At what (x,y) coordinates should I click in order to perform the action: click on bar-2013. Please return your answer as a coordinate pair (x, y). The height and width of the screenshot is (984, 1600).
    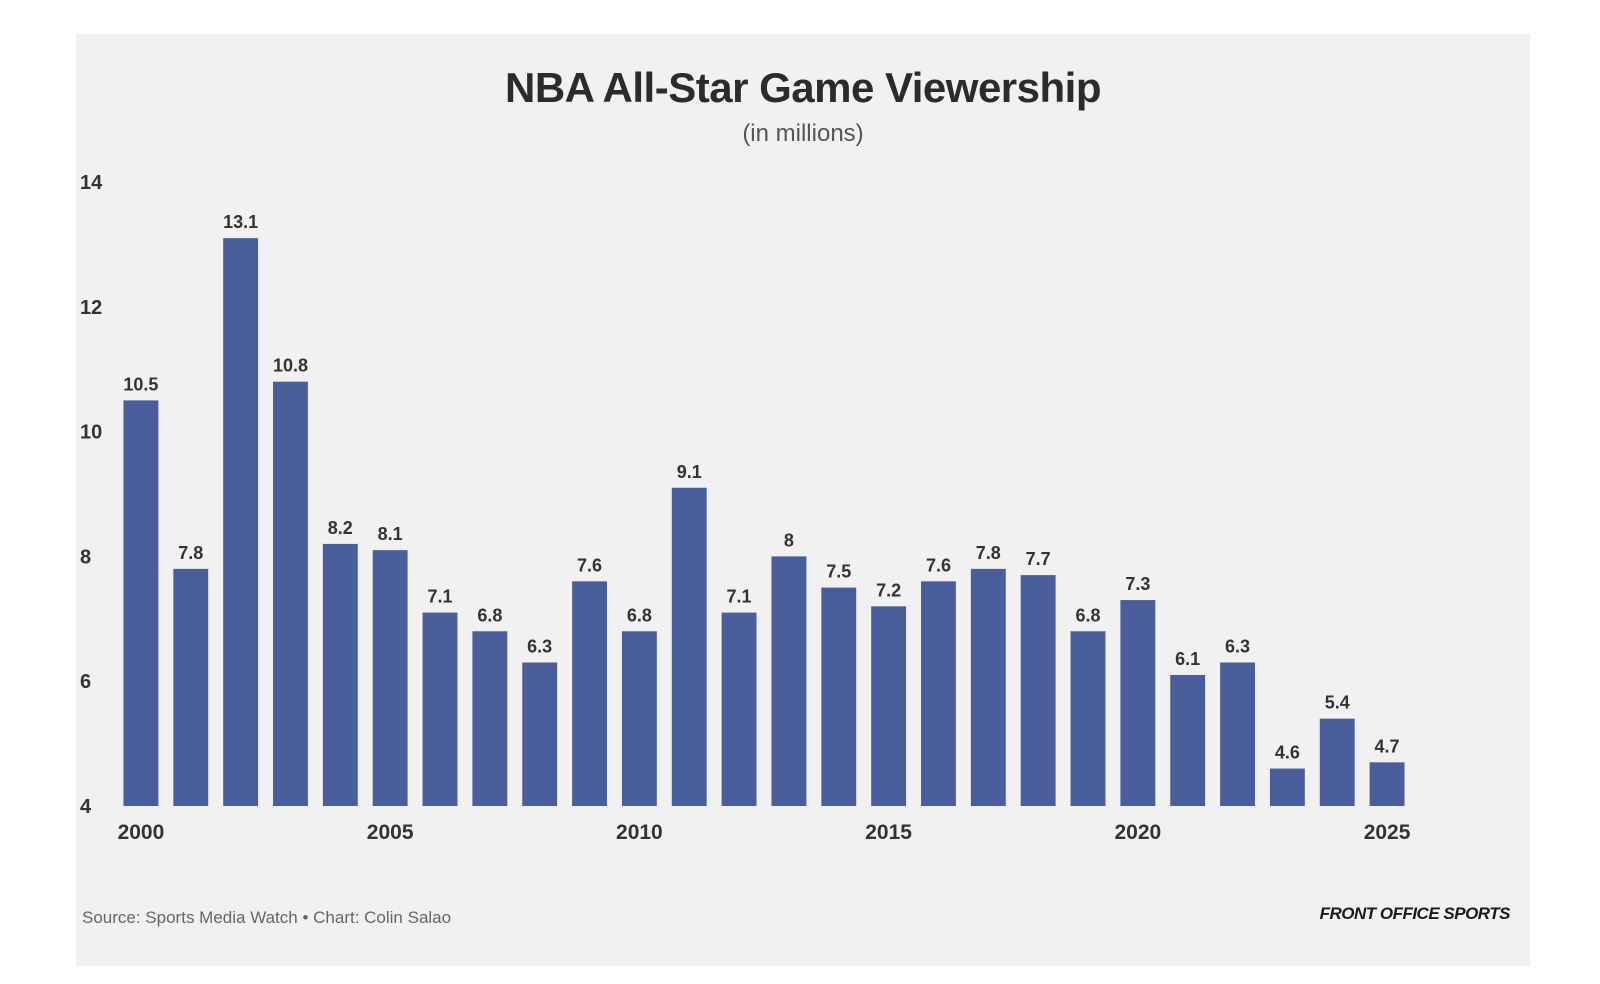
    Looking at the image, I should click on (789, 681).